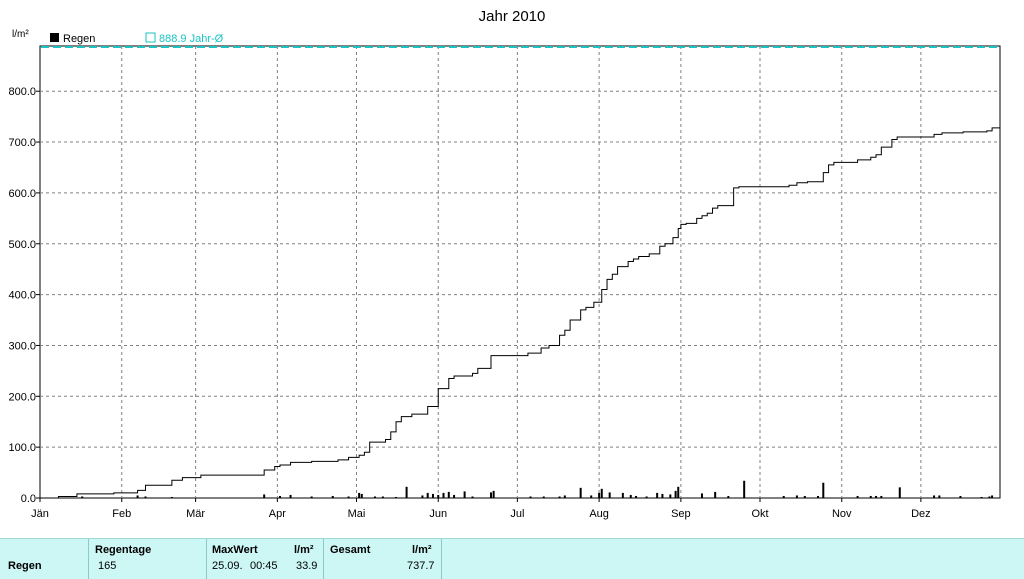  What do you see at coordinates (537, 489) in the screenshot?
I see `daily-rain-bars` at bounding box center [537, 489].